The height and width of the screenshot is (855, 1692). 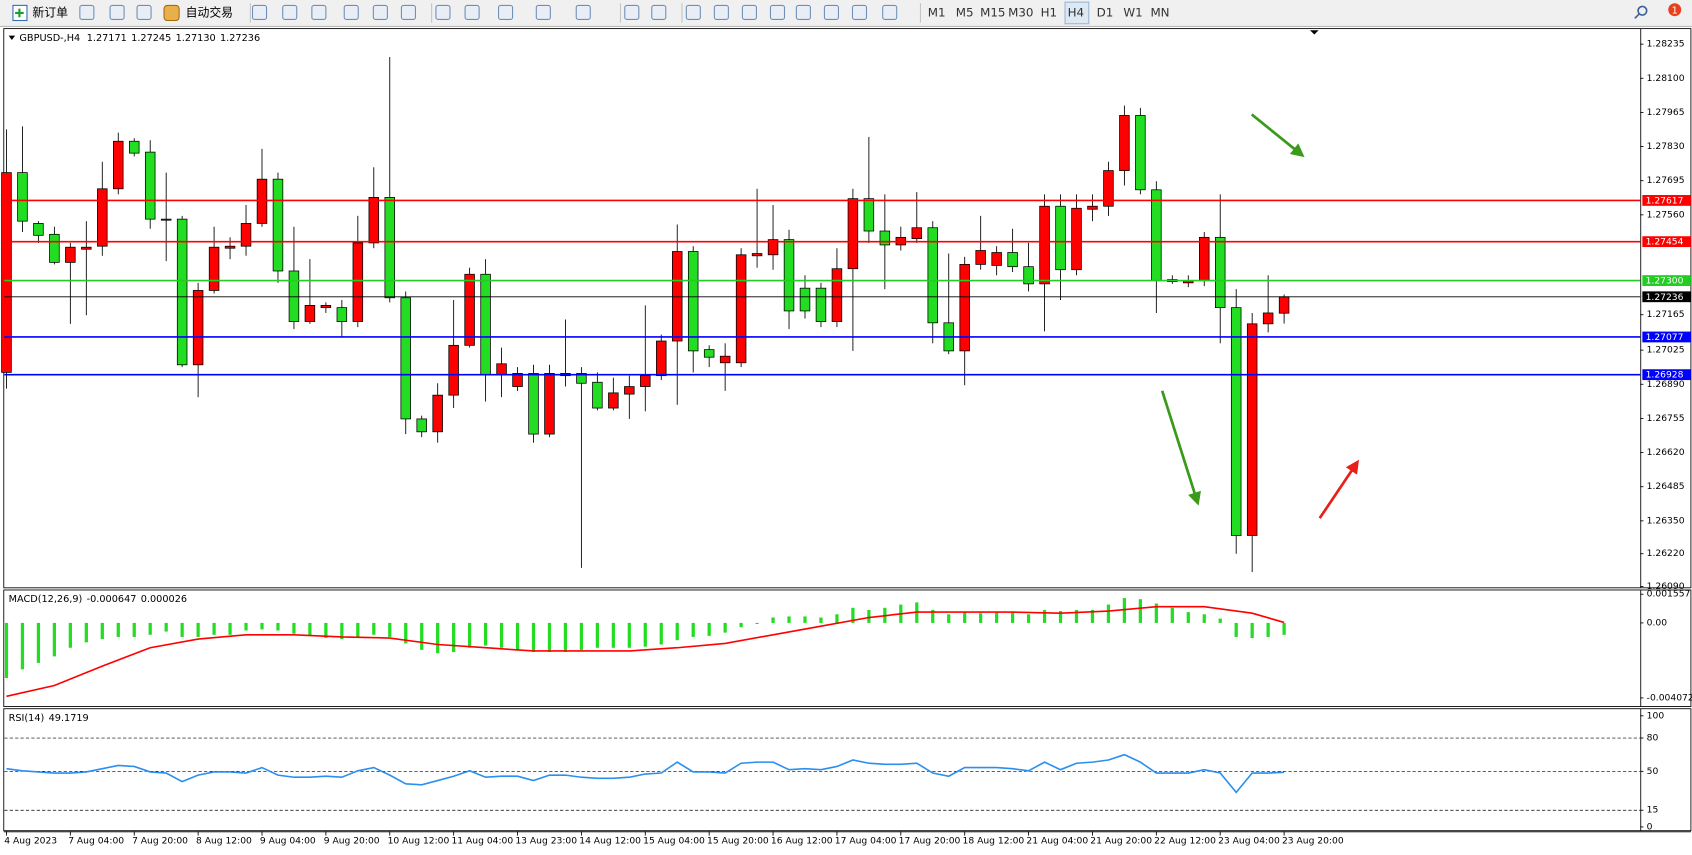 What do you see at coordinates (49, 718) in the screenshot?
I see `panel-title: RSI(14) 49.1719` at bounding box center [49, 718].